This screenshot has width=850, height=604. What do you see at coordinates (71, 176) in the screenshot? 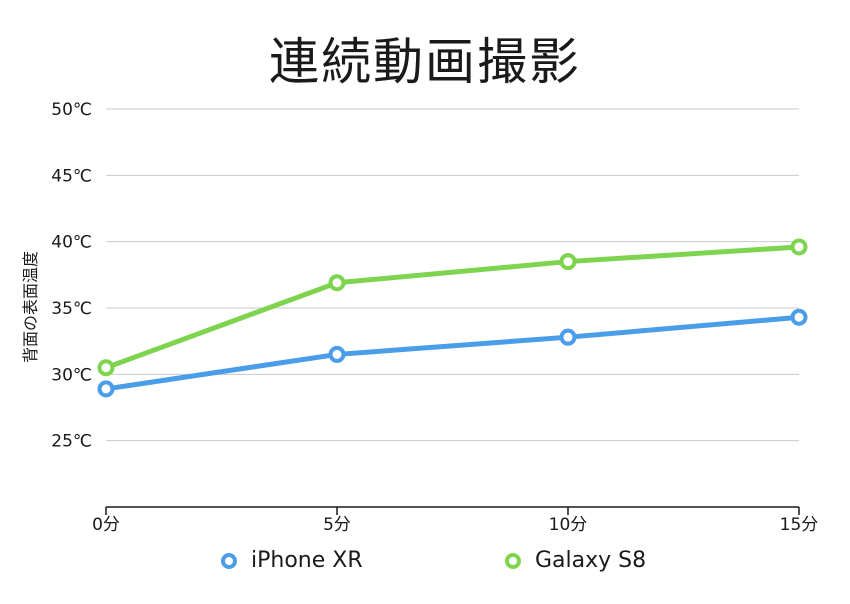
I see `y-tick-label: 45℃` at bounding box center [71, 176].